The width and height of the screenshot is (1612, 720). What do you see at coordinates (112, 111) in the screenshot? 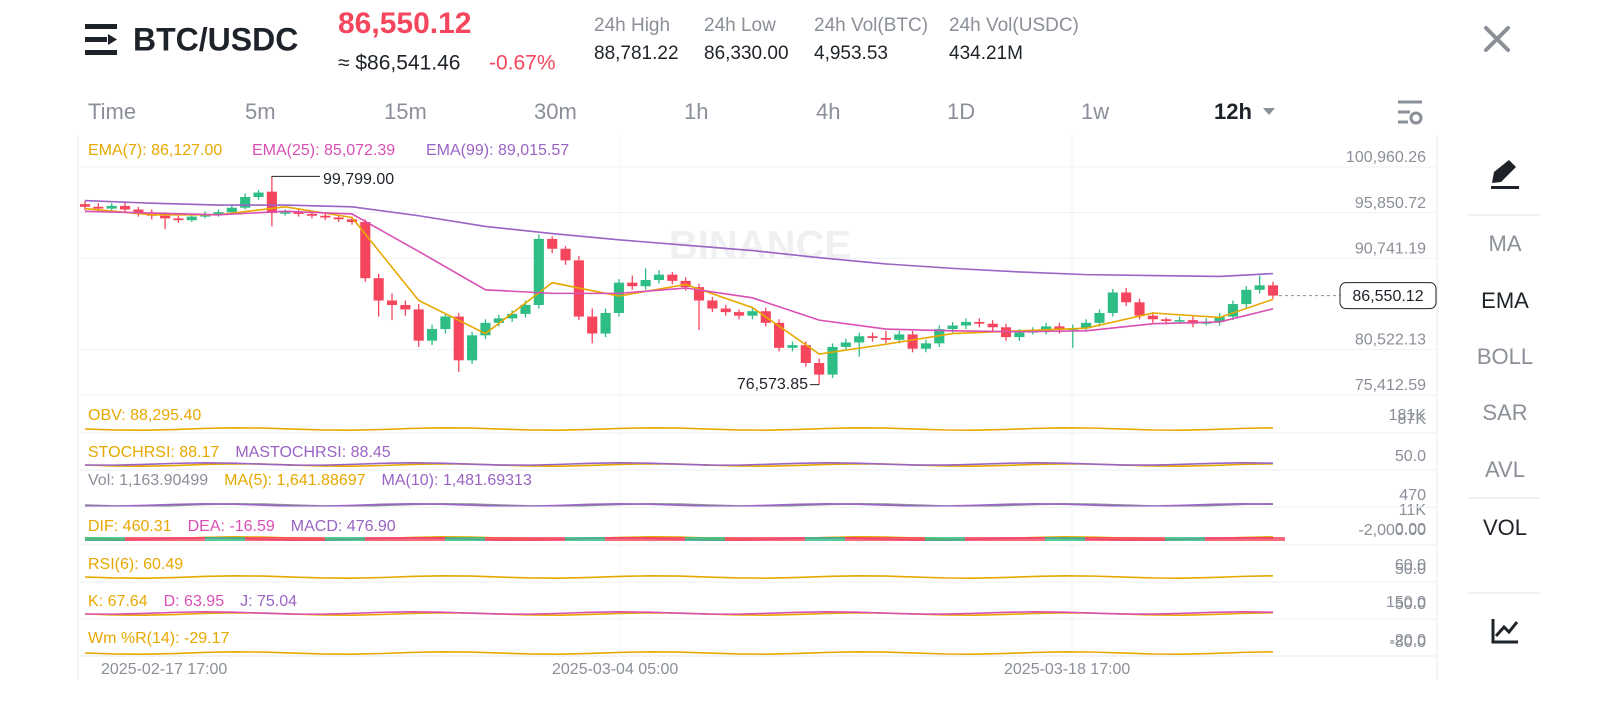
I see `interval-tab: Time` at bounding box center [112, 111].